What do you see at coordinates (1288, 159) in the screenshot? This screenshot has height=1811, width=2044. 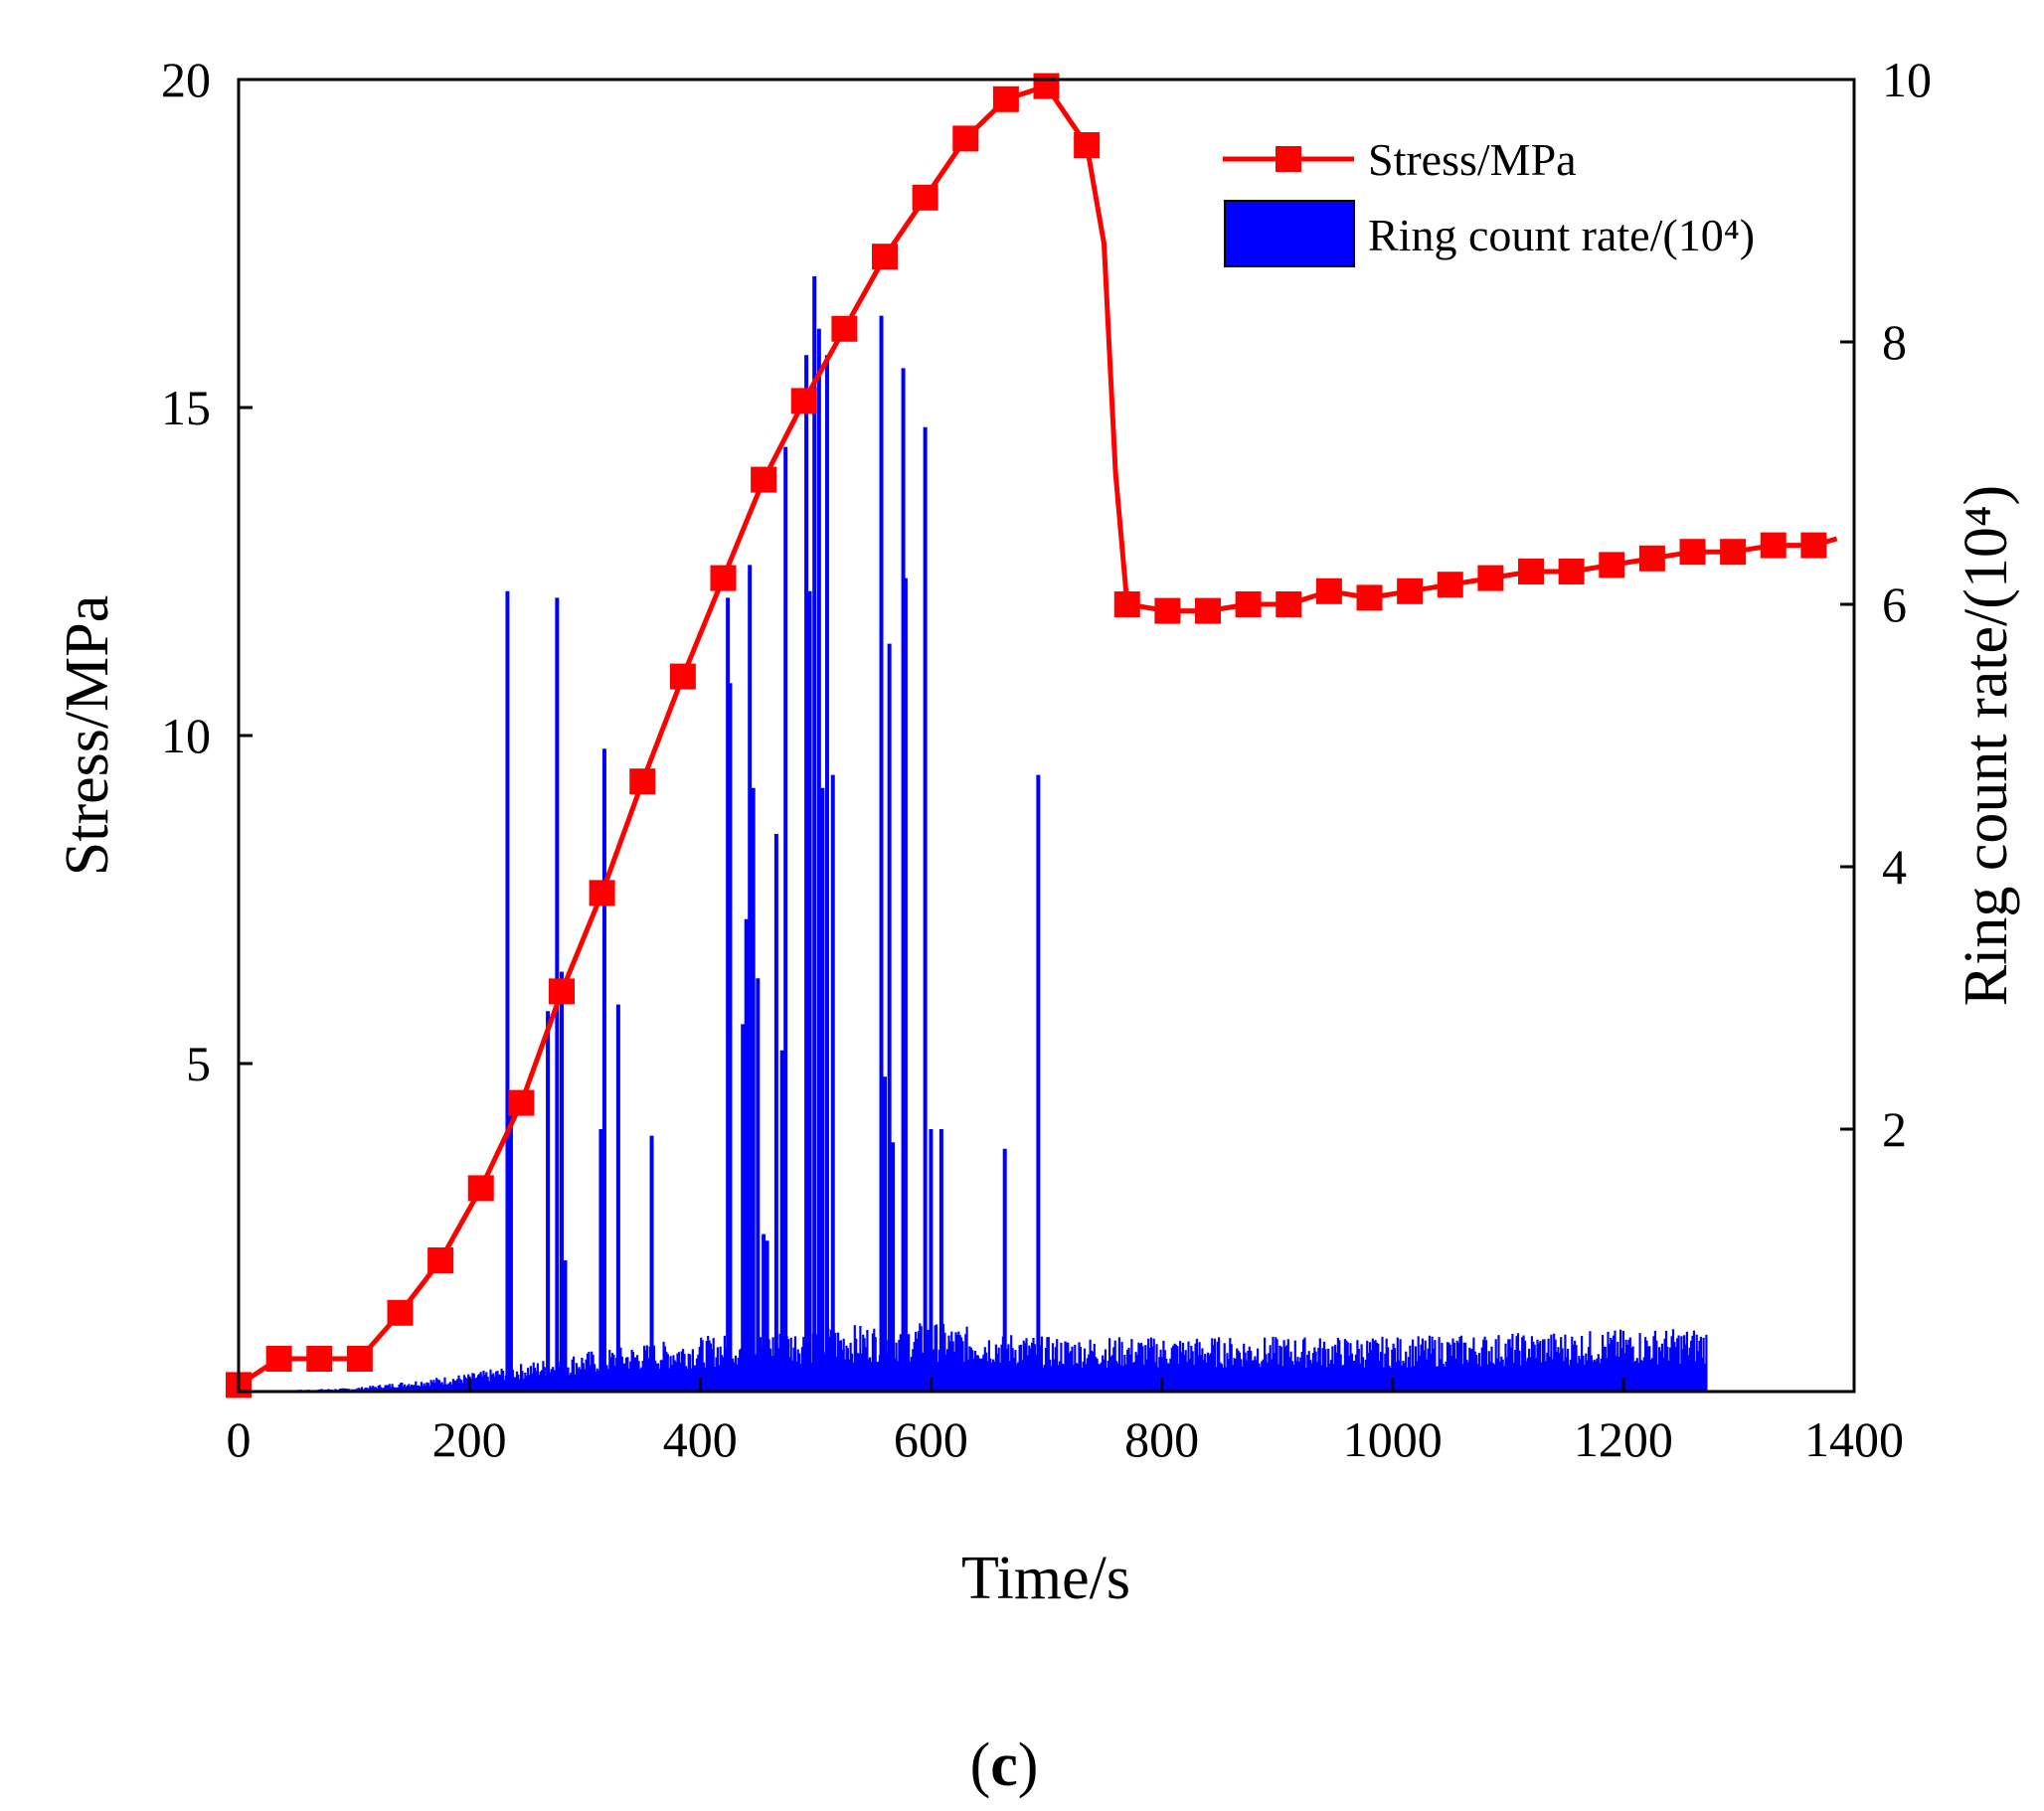 I see `legend-stress-marker` at bounding box center [1288, 159].